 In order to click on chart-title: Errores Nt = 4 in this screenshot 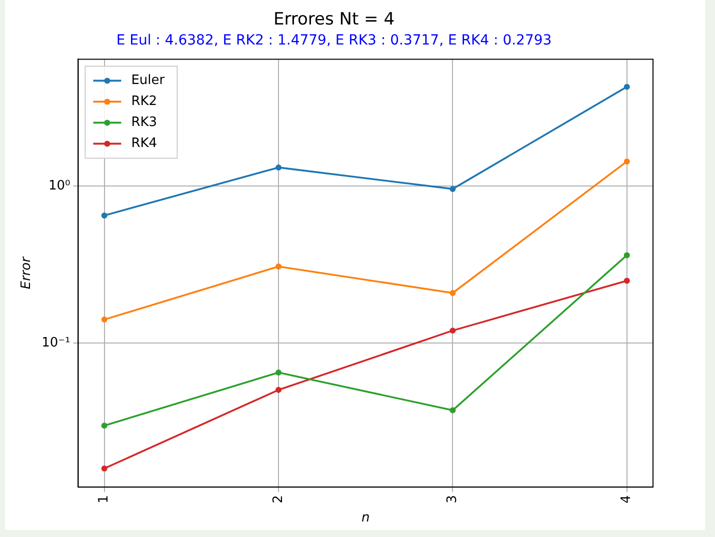, I will do `click(334, 20)`.